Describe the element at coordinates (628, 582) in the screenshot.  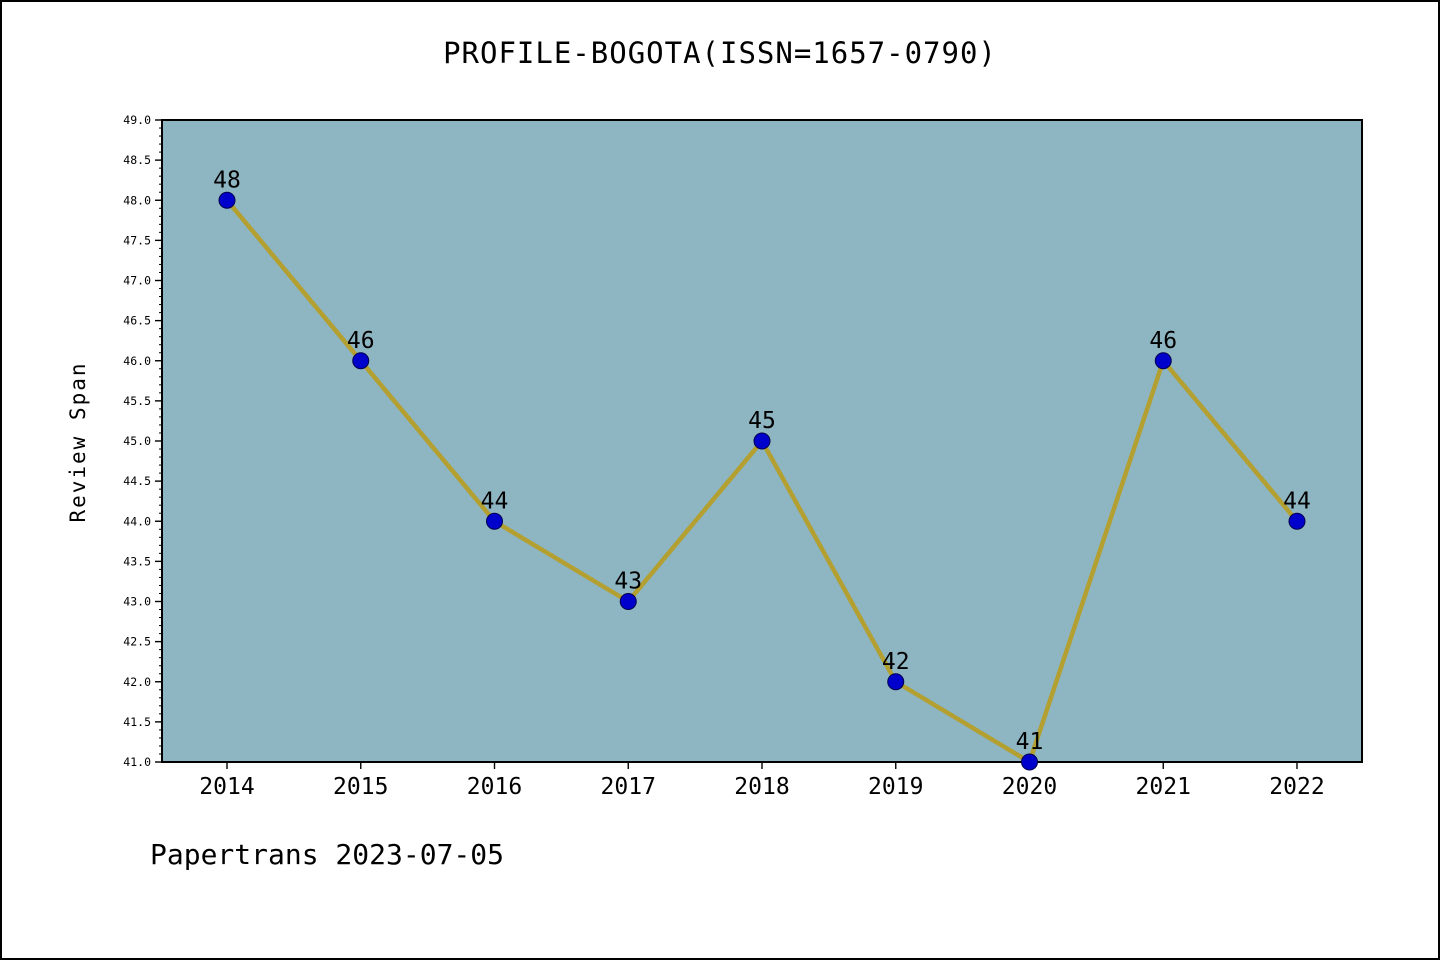
I see `data-point-label: 43` at that location.